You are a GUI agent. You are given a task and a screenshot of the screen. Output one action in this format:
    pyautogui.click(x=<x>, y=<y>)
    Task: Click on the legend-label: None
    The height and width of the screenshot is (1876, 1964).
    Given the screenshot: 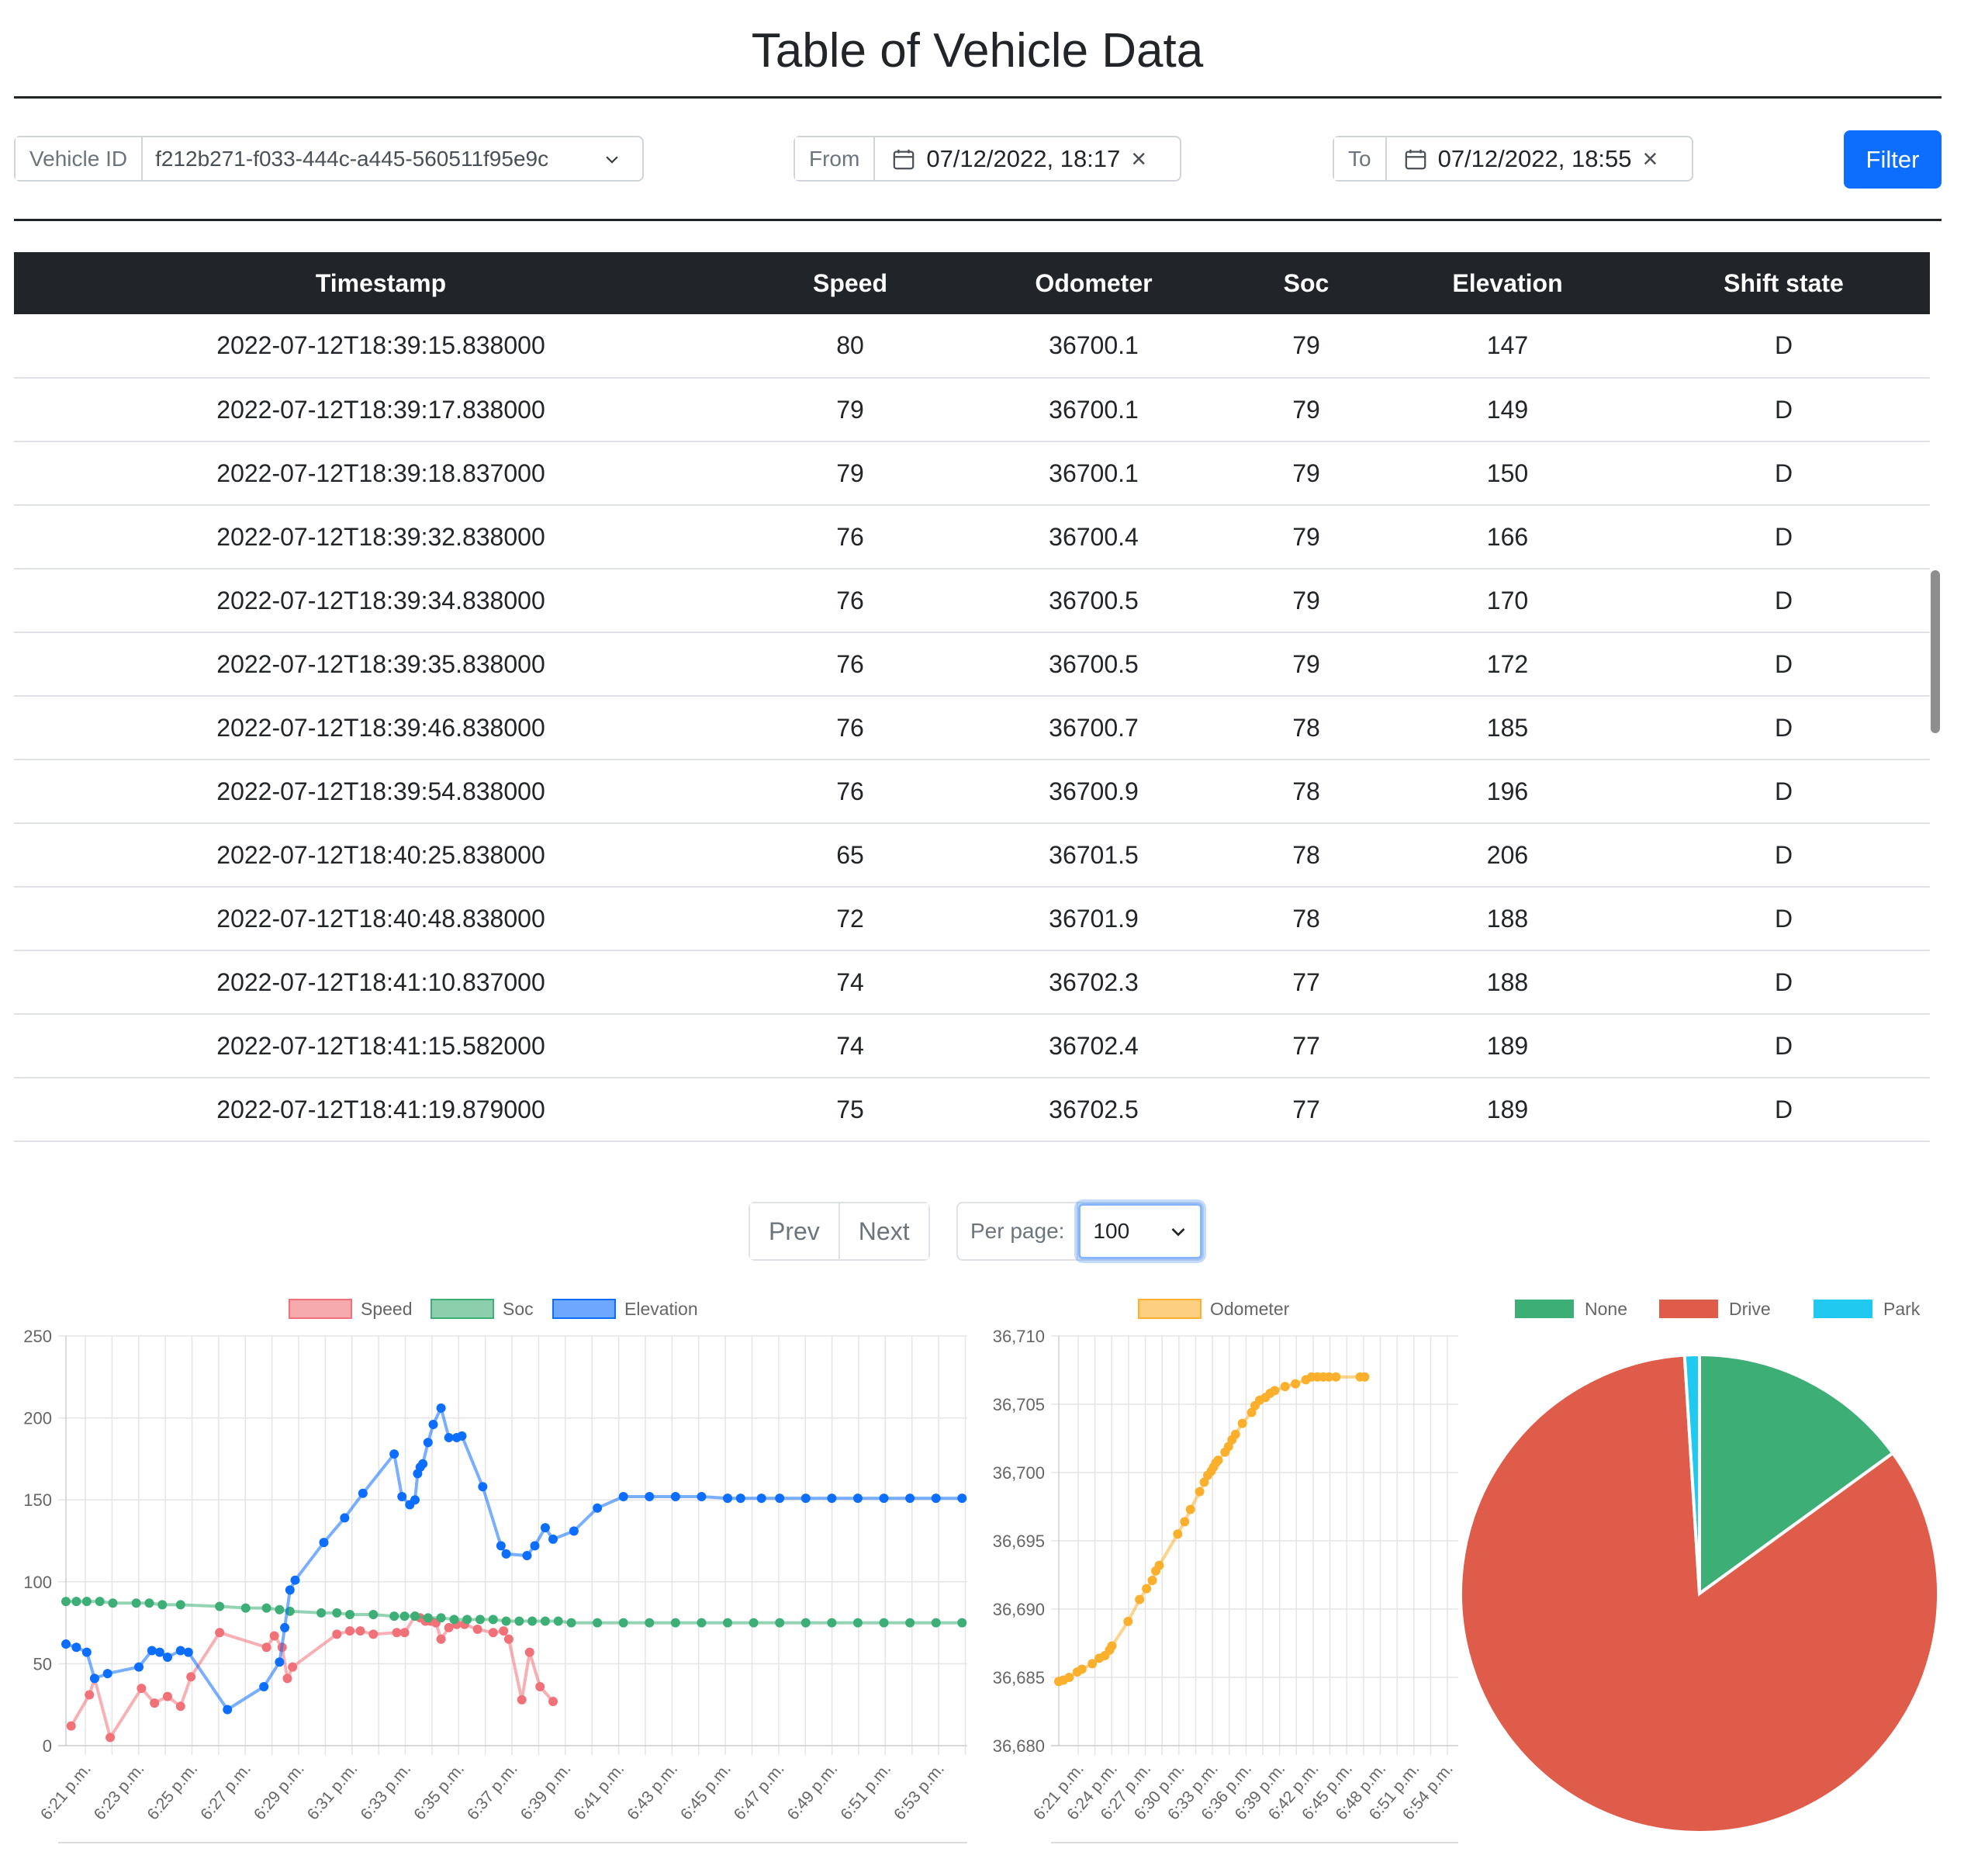 What is the action you would take?
    pyautogui.click(x=1606, y=1309)
    